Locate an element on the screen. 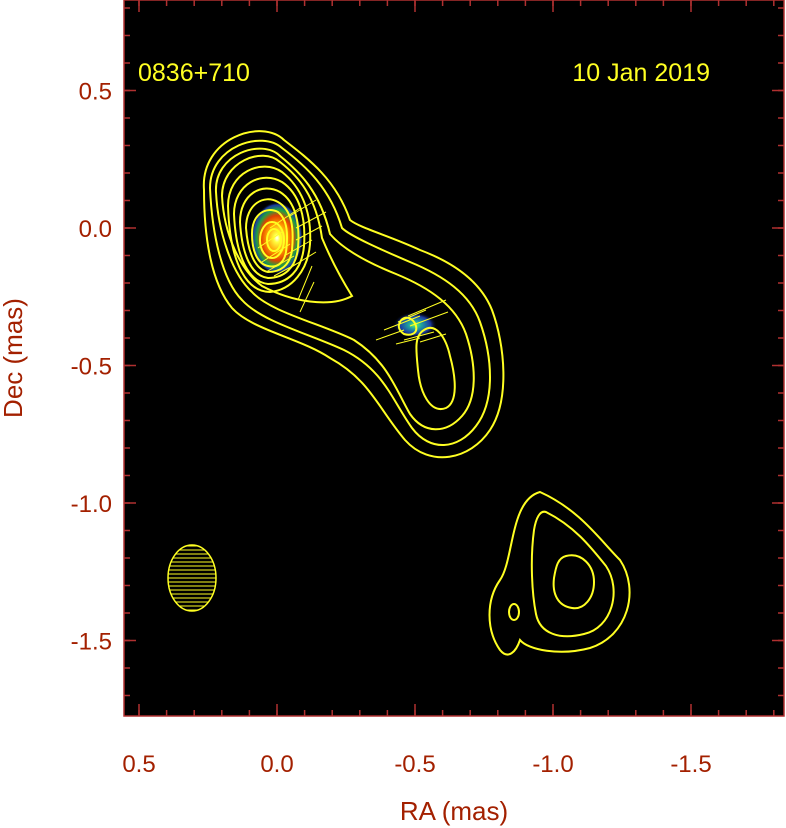 This screenshot has width=786, height=828. x-tick-label: -1.0 is located at coordinates (552, 764).